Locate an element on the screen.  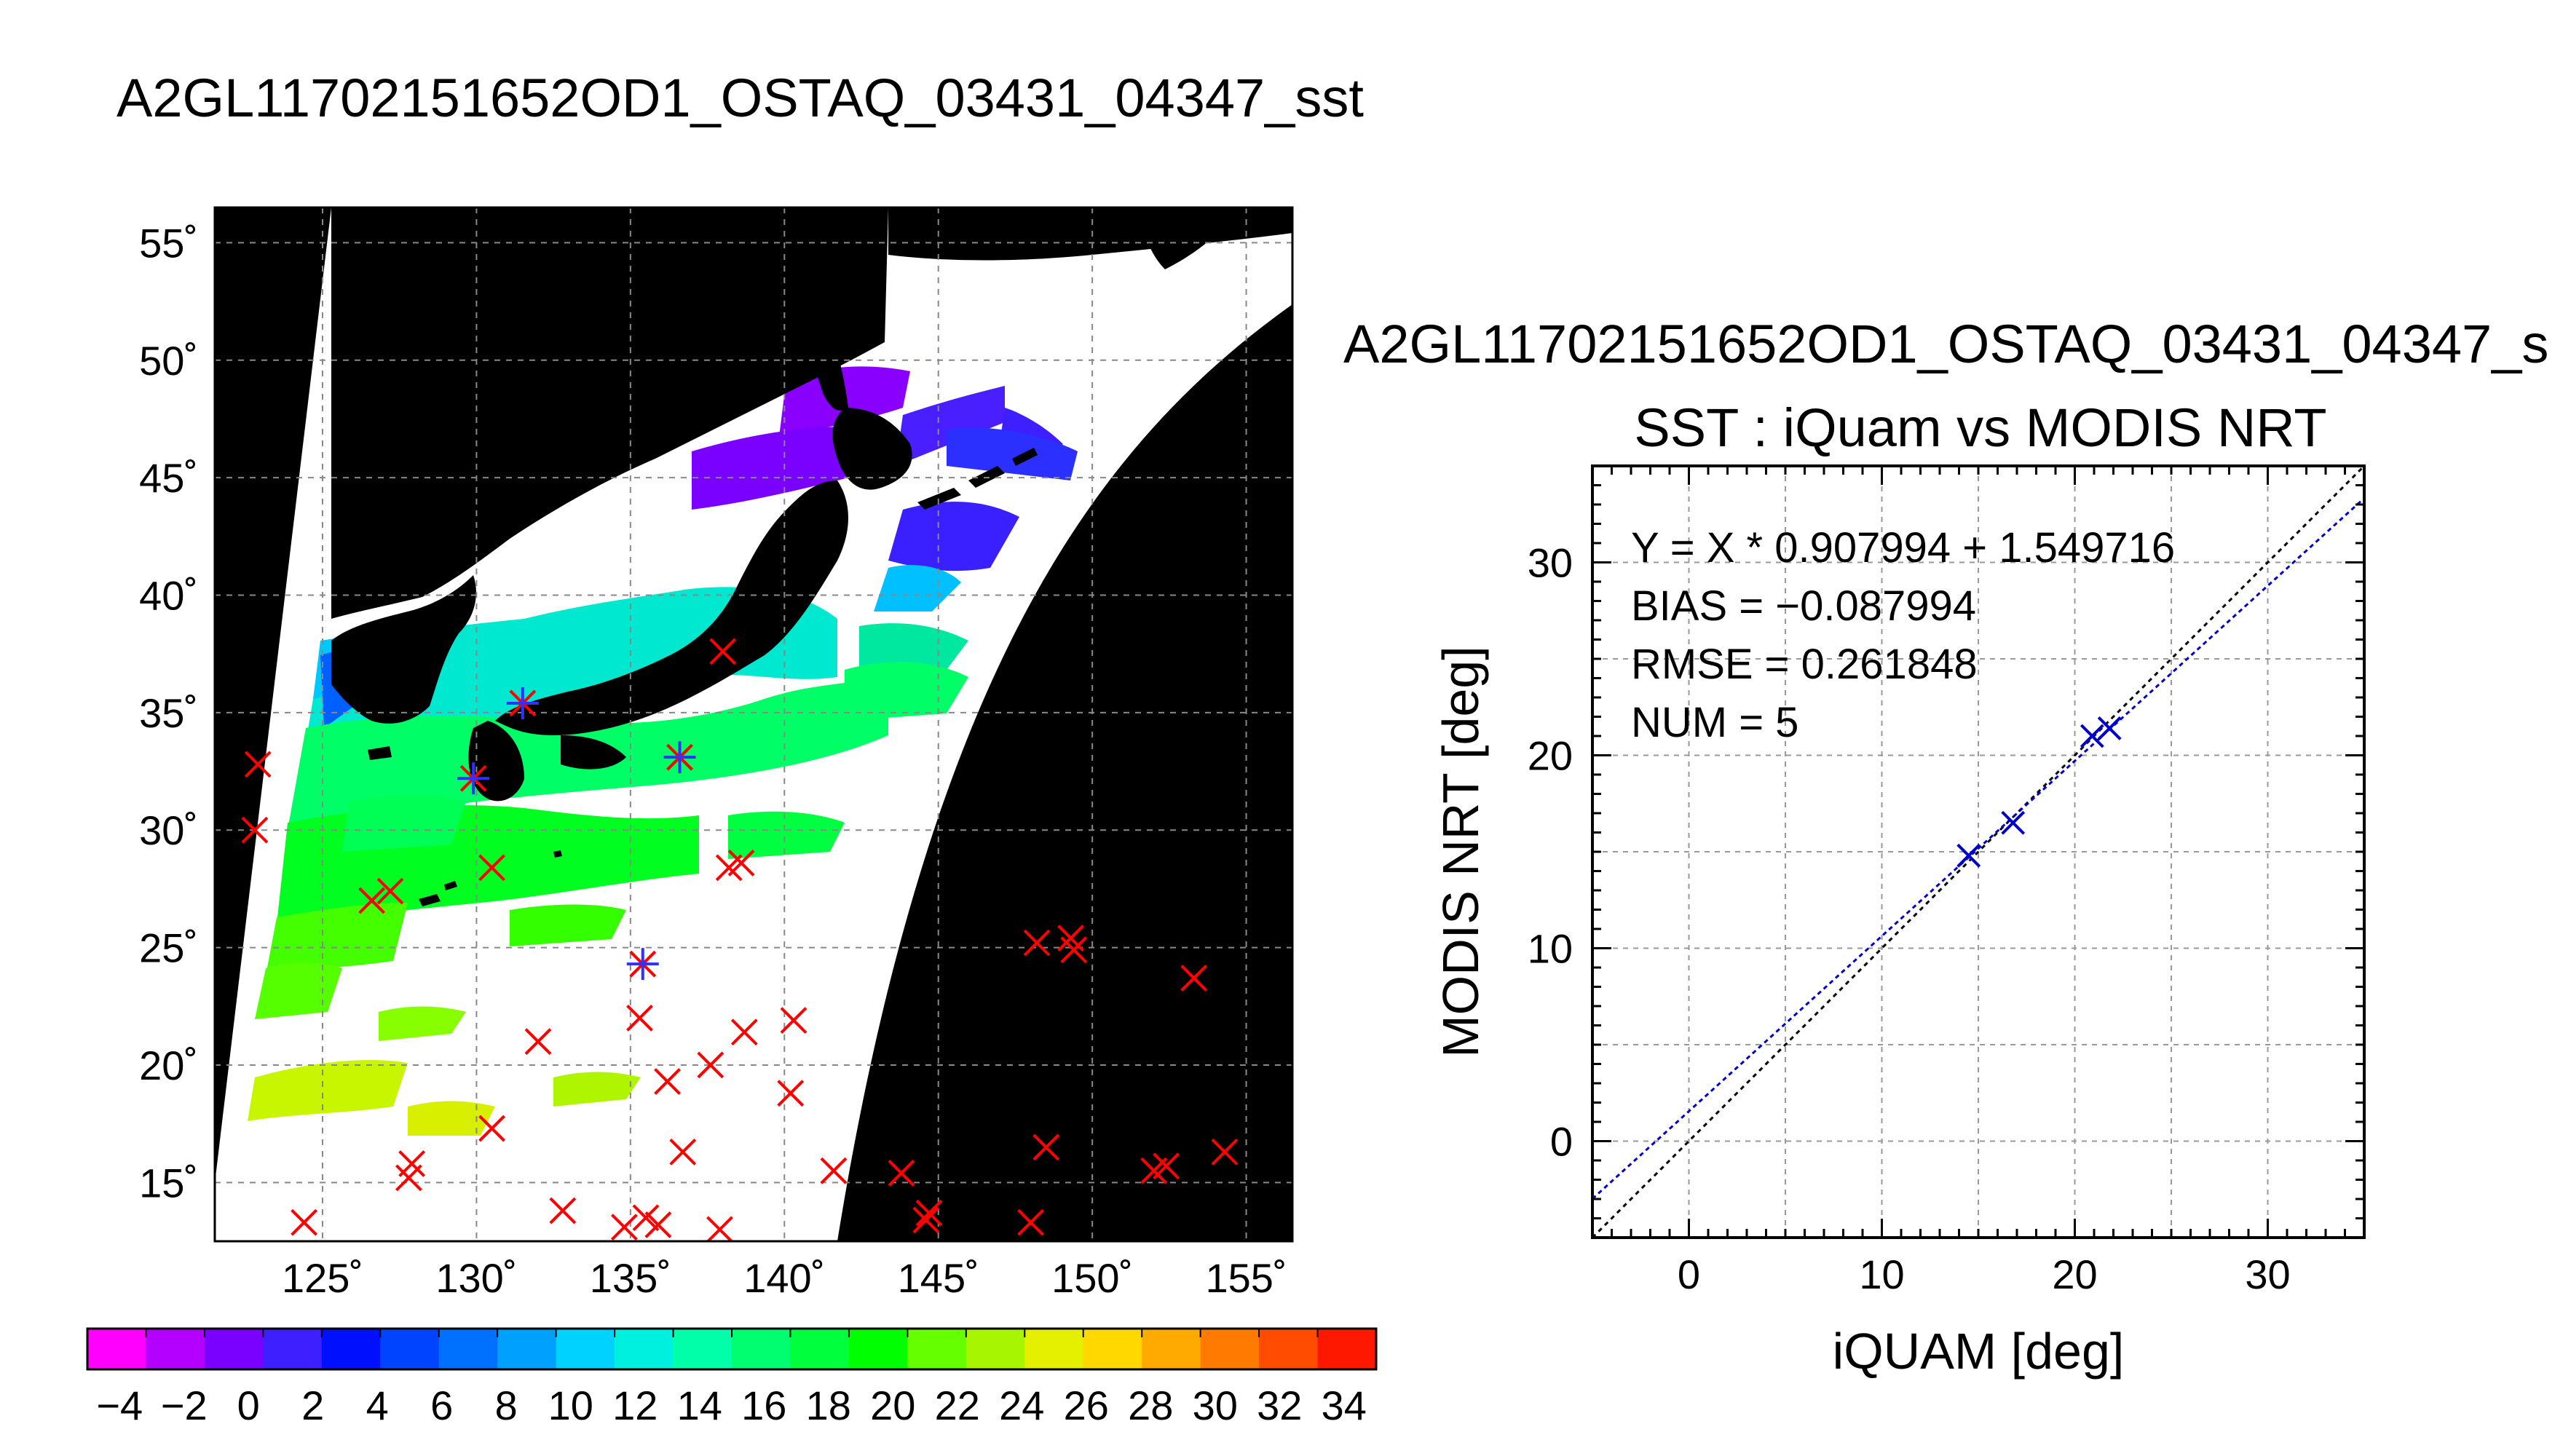
colorbar-tick-label: −2 is located at coordinates (184, 1405).